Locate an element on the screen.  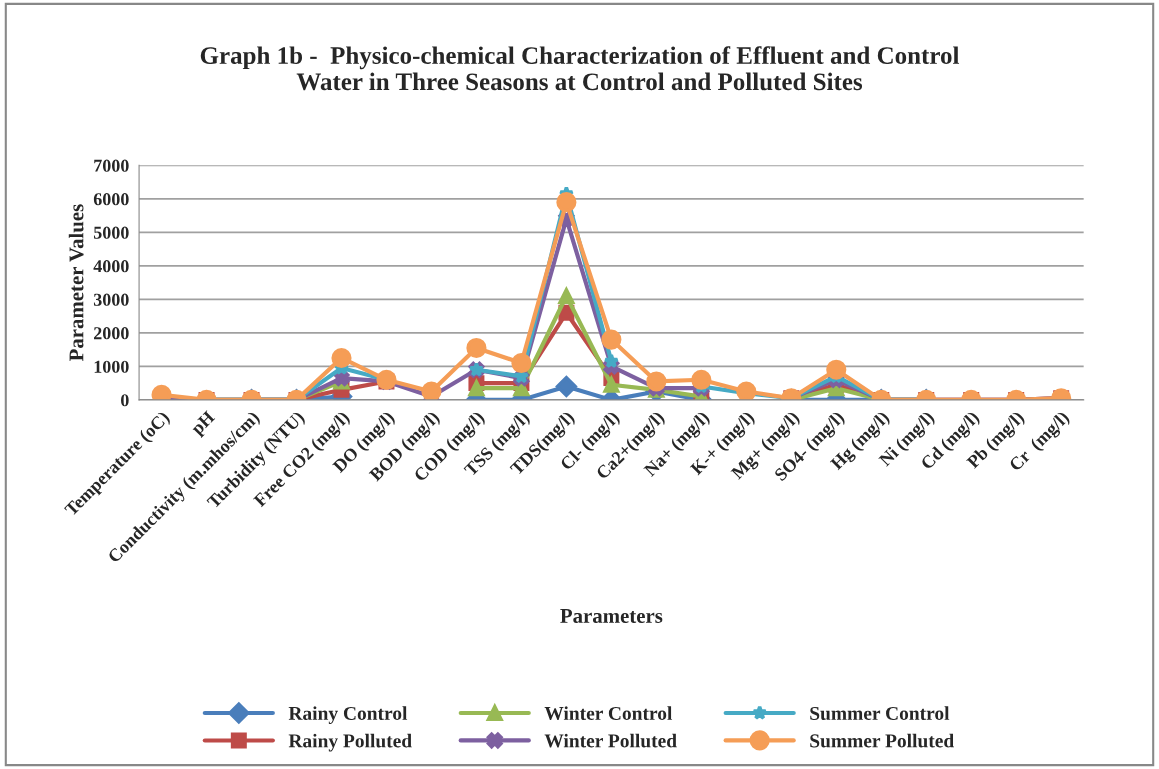
y-tick-label: 7000 is located at coordinates (111, 165).